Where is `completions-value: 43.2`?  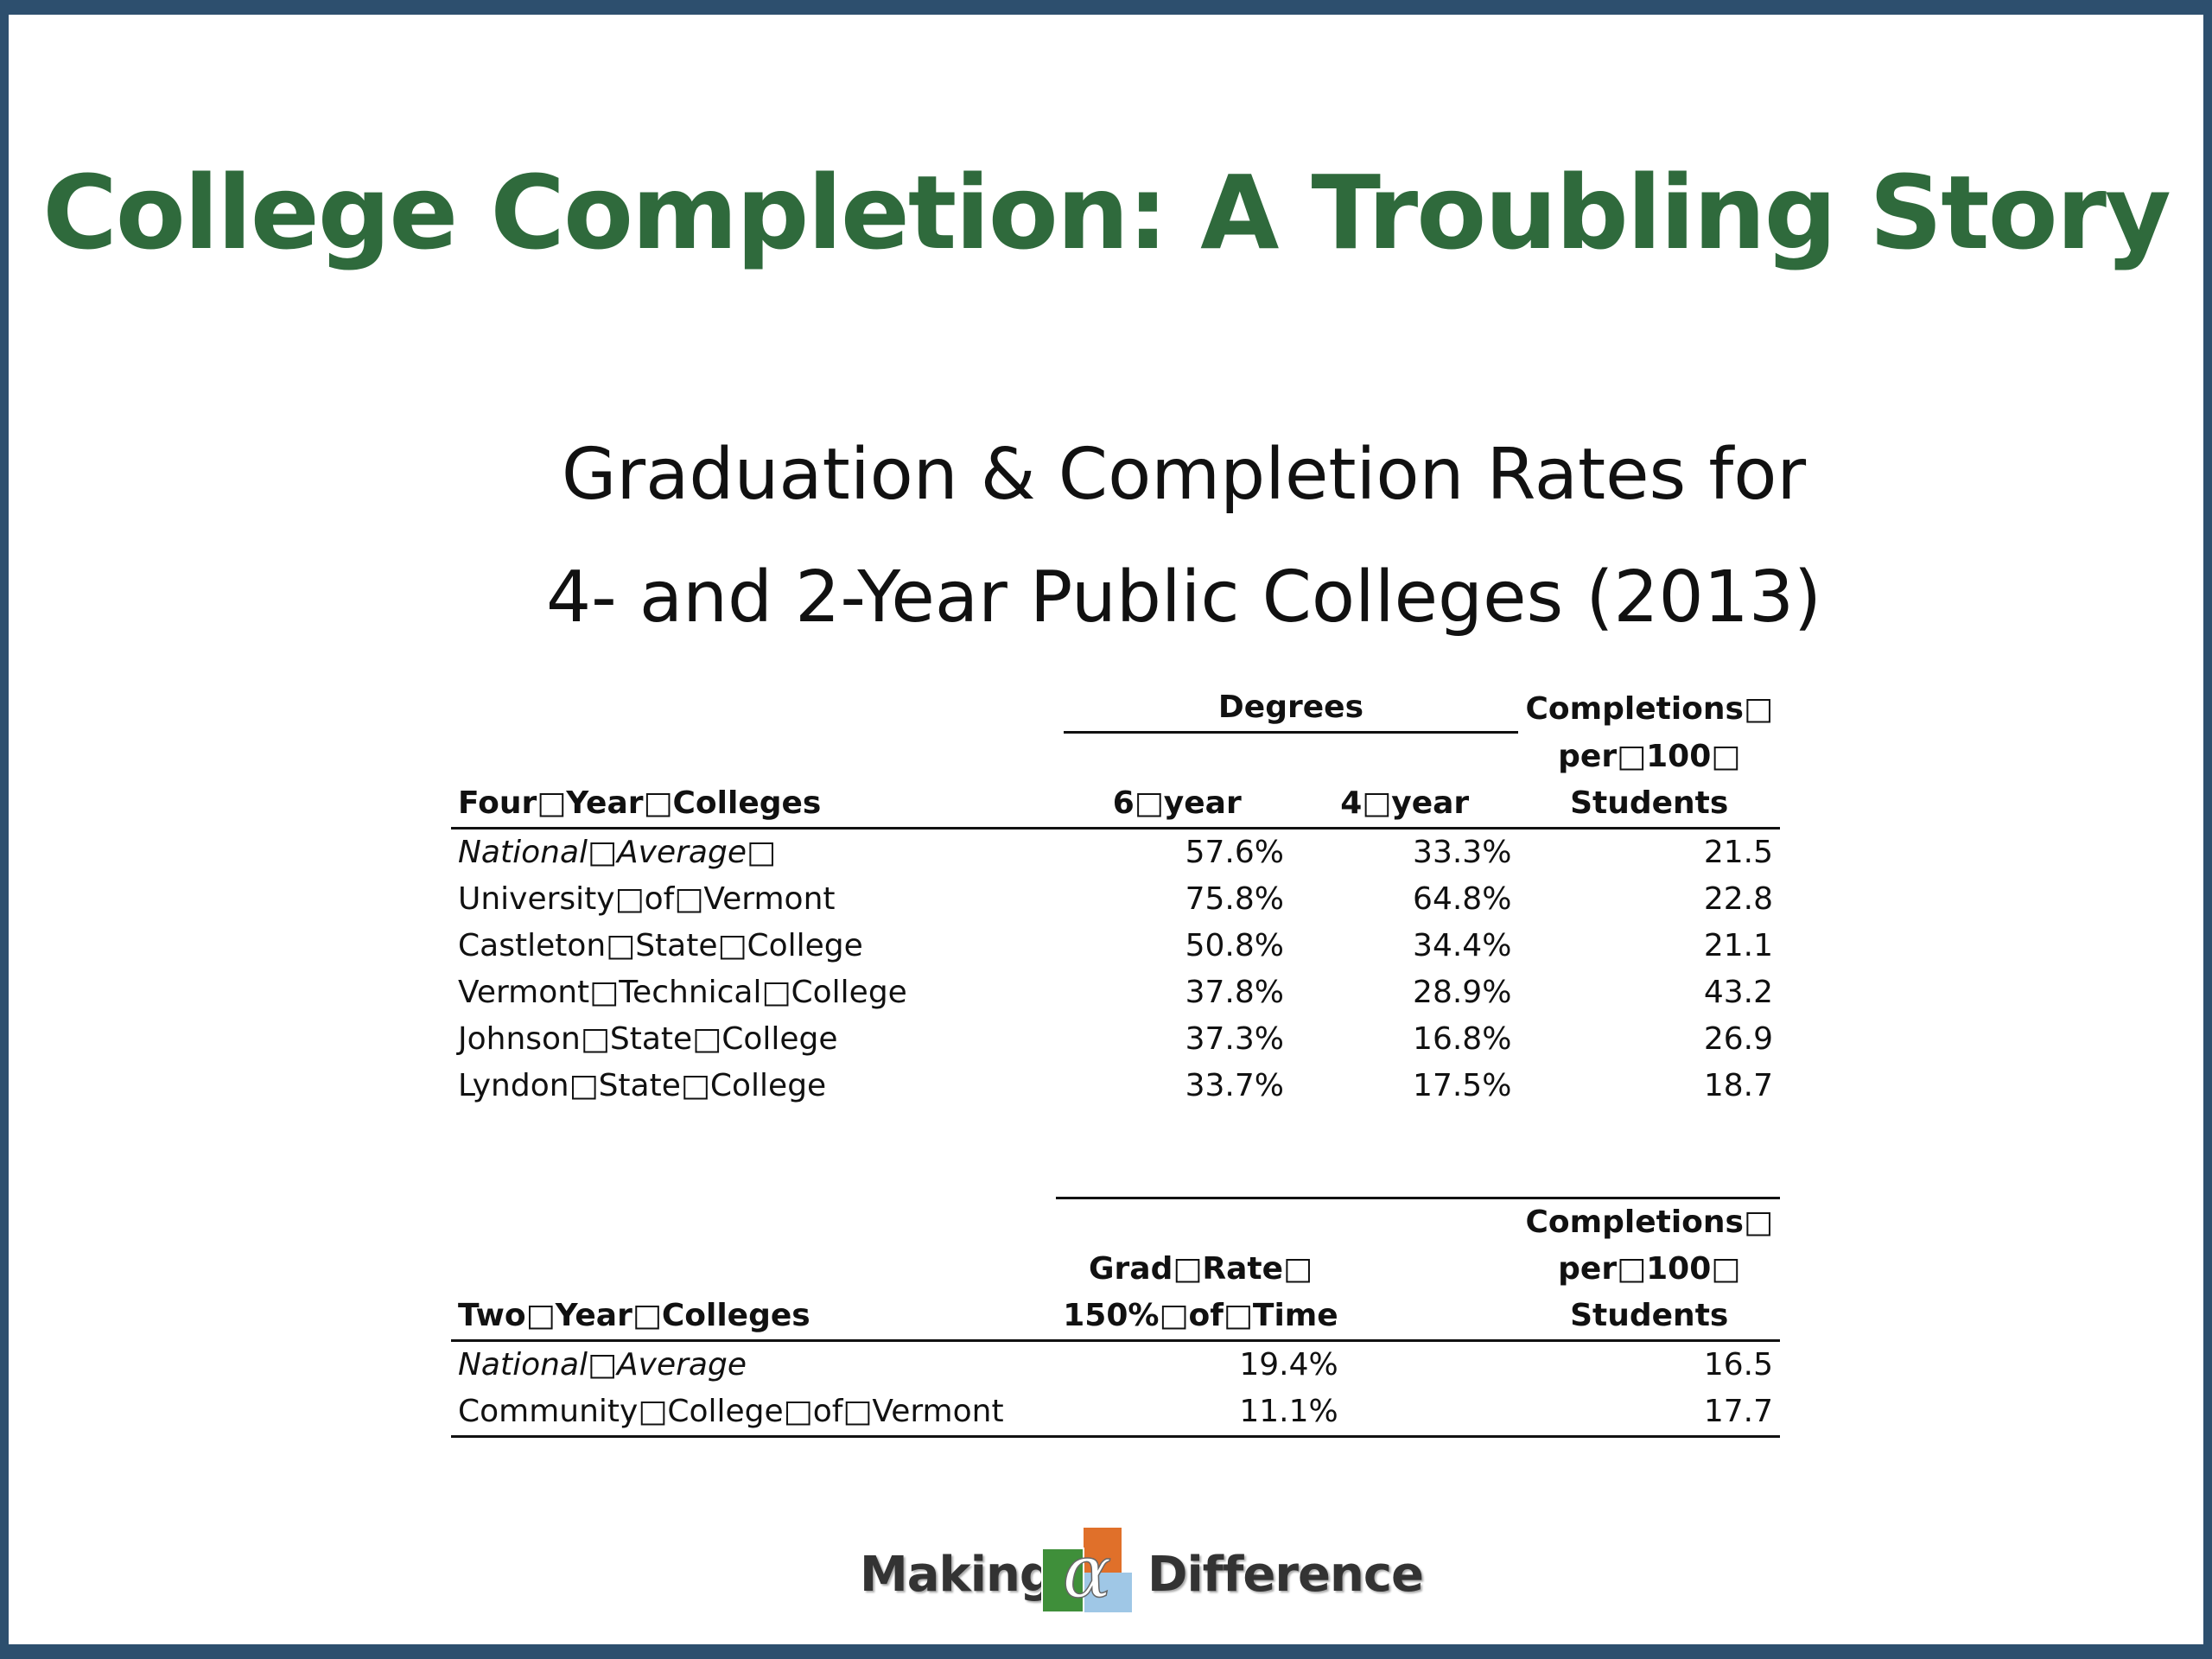
completions-value: 43.2 is located at coordinates (1738, 992).